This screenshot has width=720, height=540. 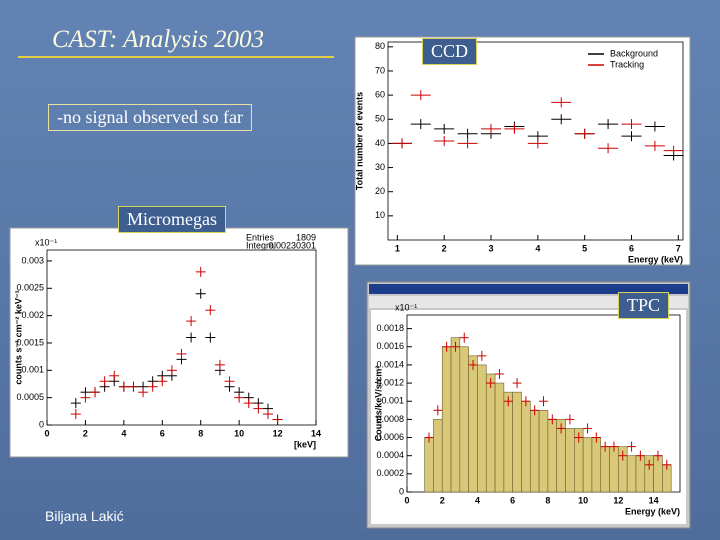 I want to click on y-tick-label: 70, so click(x=380, y=70).